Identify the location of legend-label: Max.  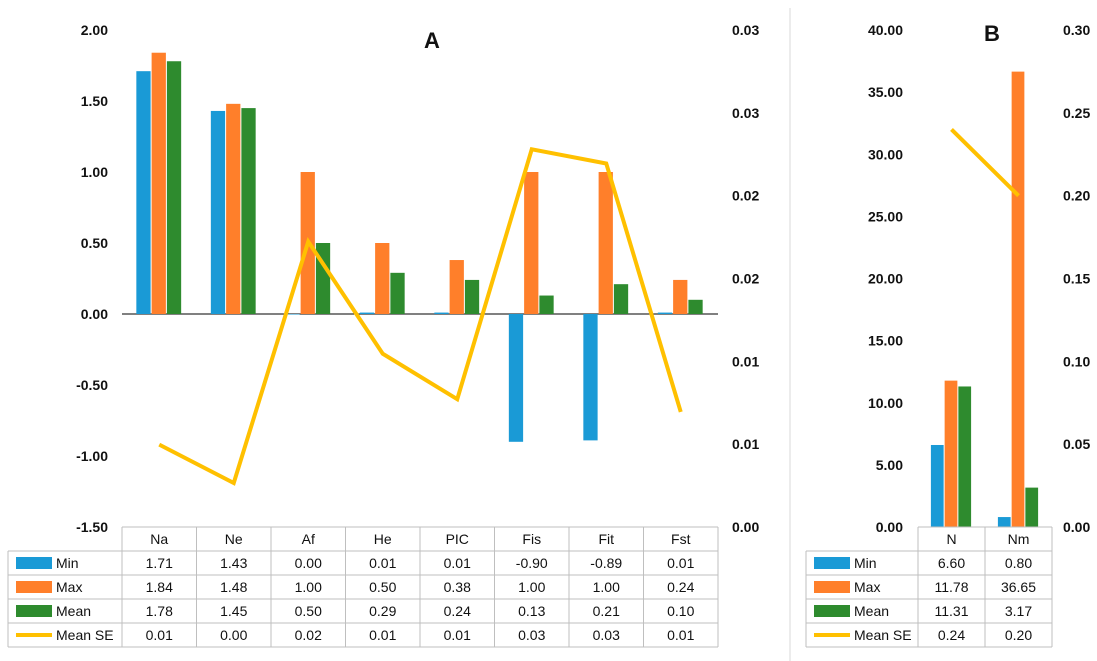
(867, 587).